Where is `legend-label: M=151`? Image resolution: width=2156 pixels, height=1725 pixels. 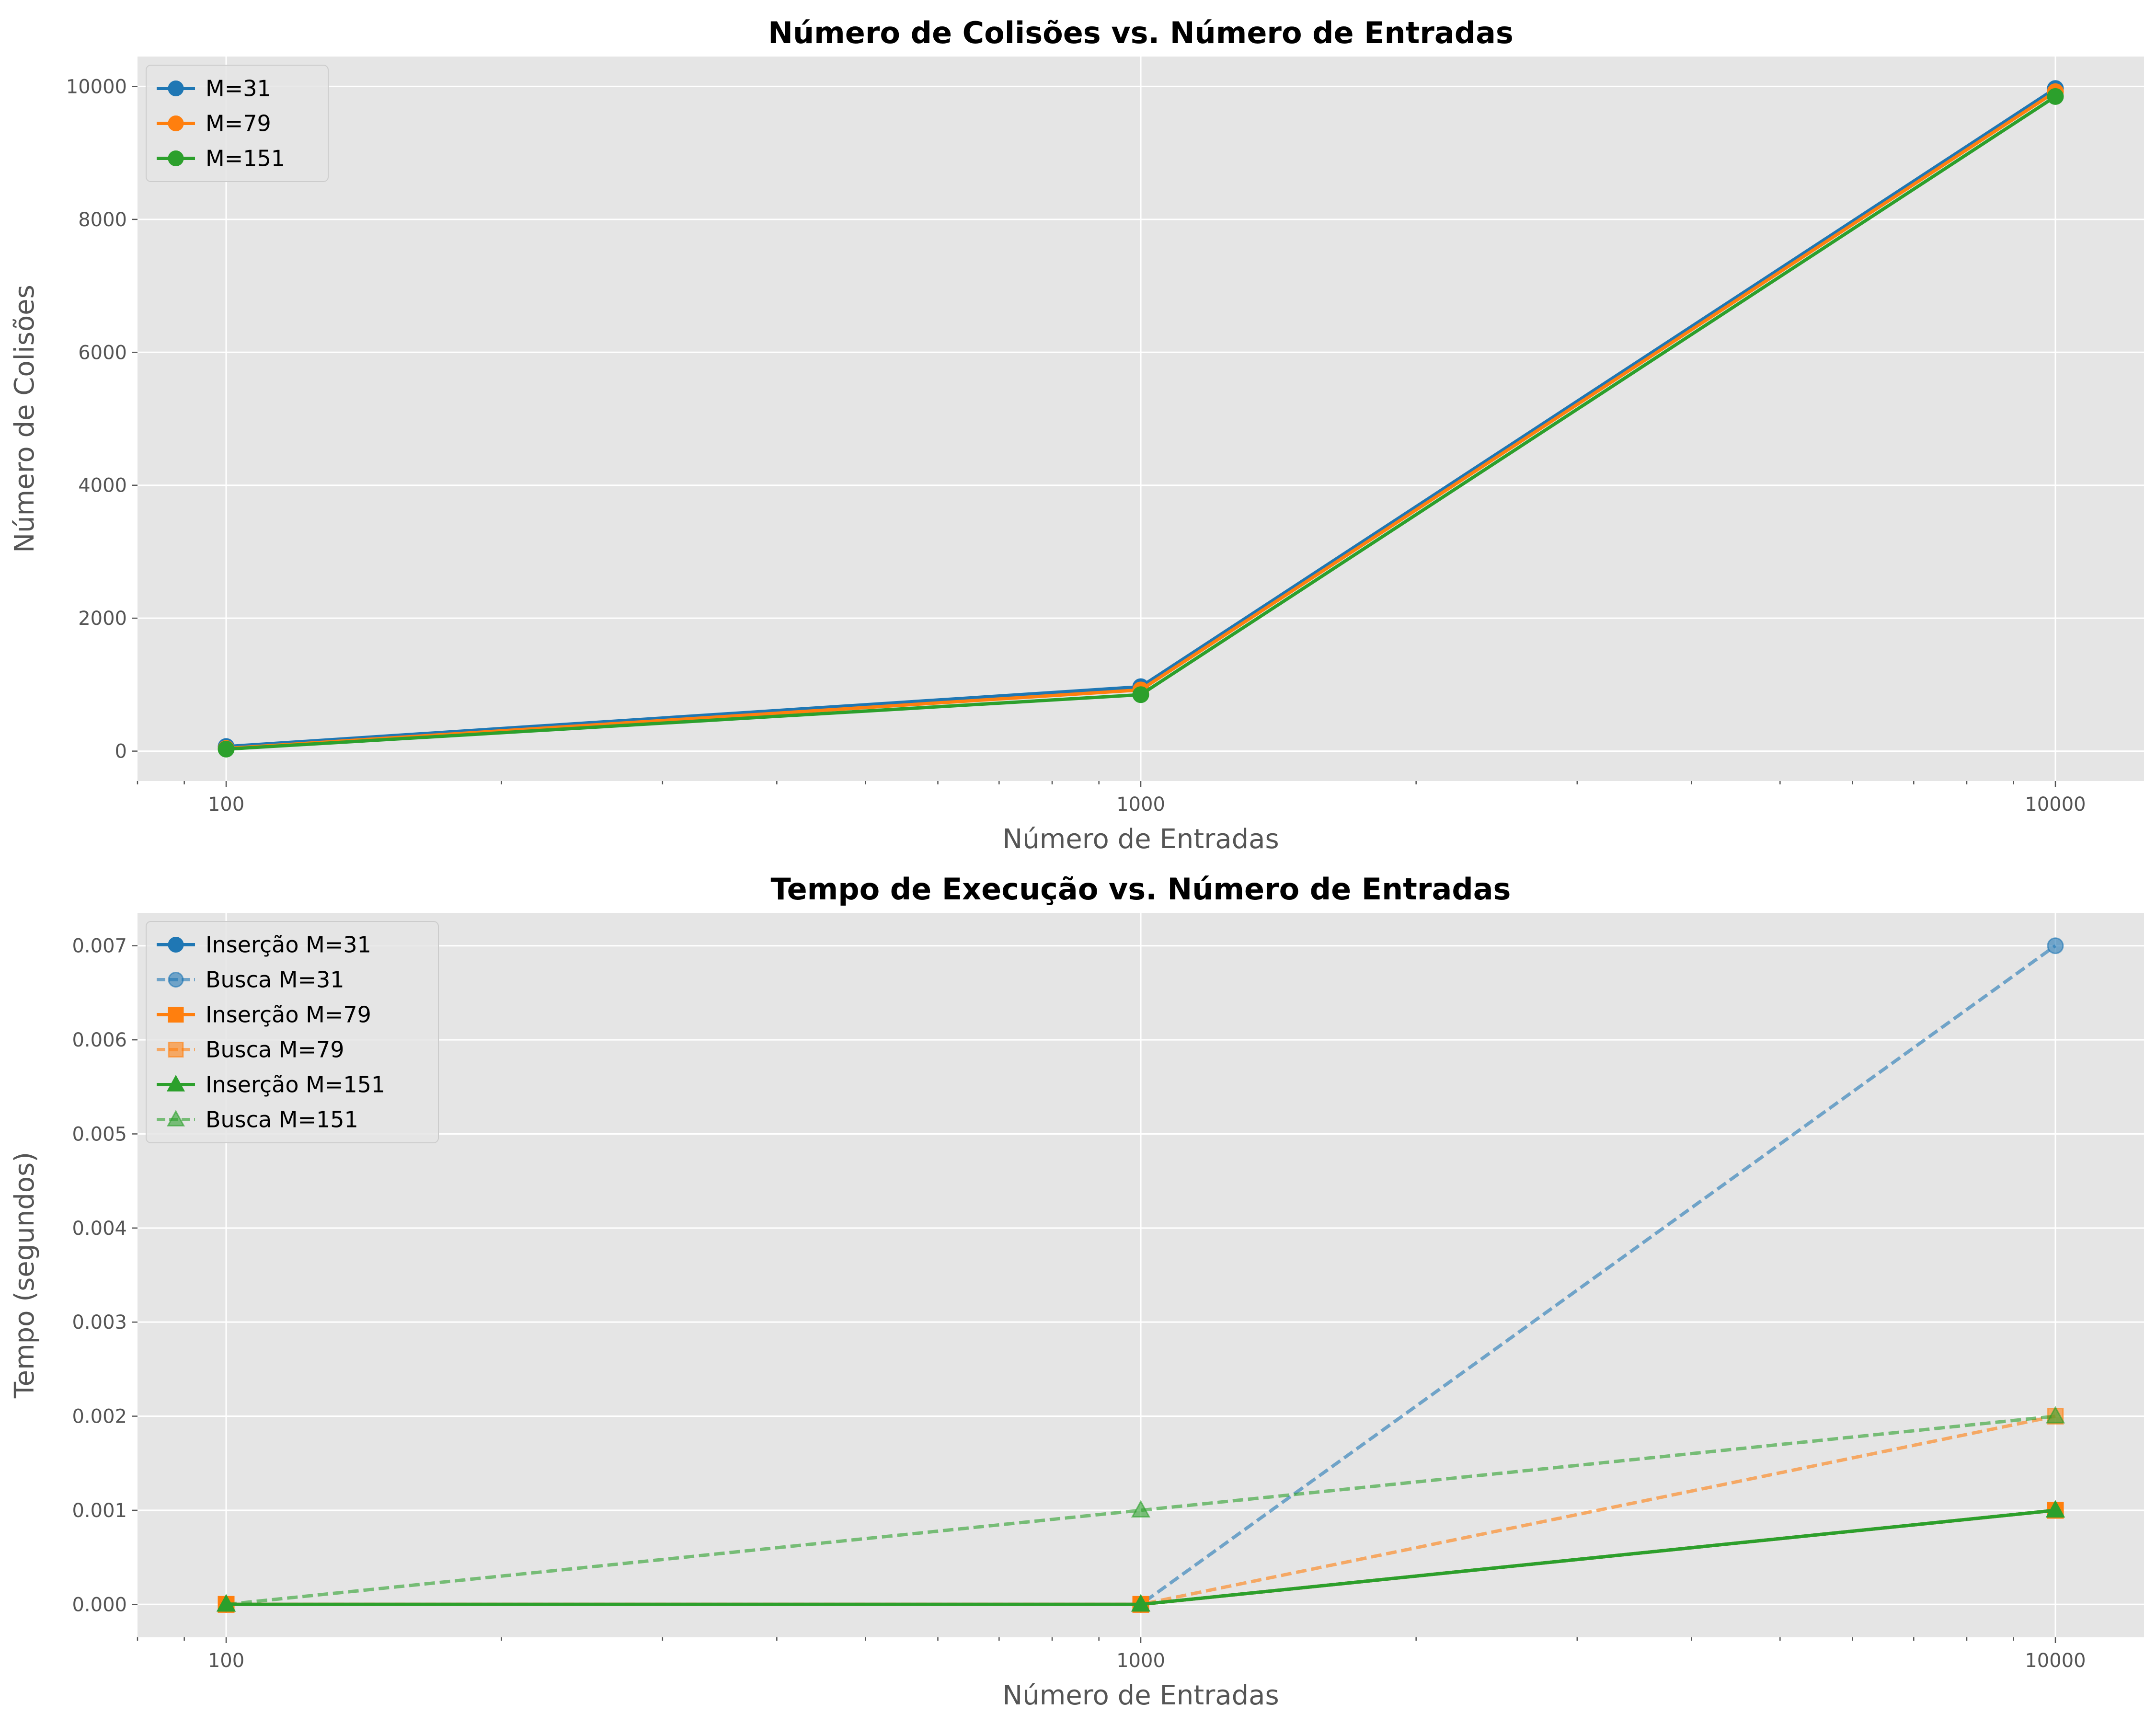 legend-label: M=151 is located at coordinates (246, 159).